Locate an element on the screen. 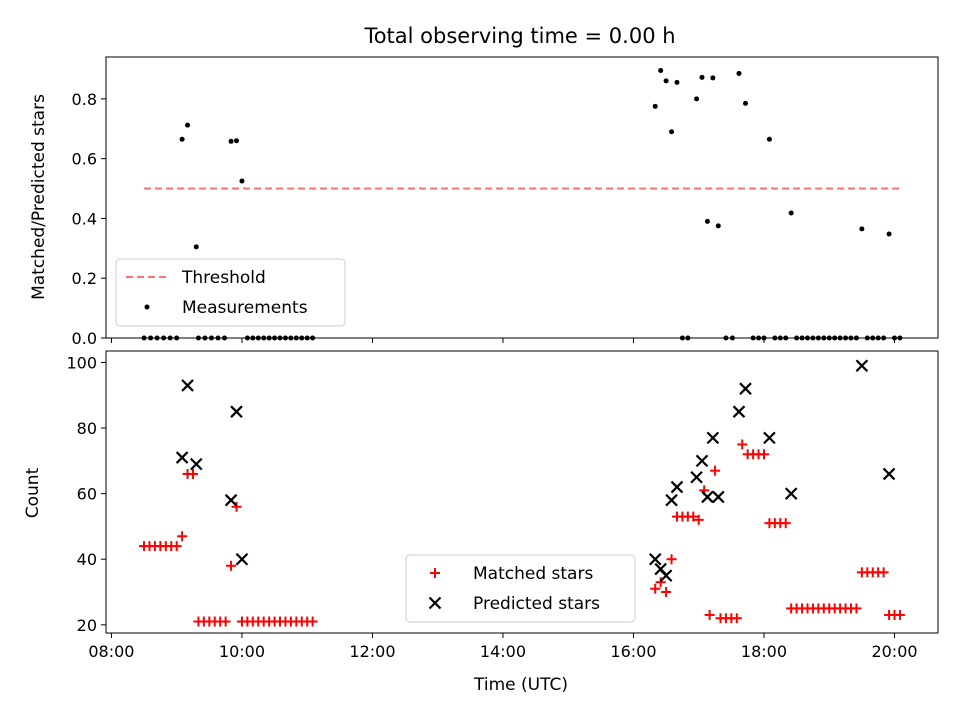 The image size is (960, 720). bottom-y-axis-label: Count is located at coordinates (33, 492).